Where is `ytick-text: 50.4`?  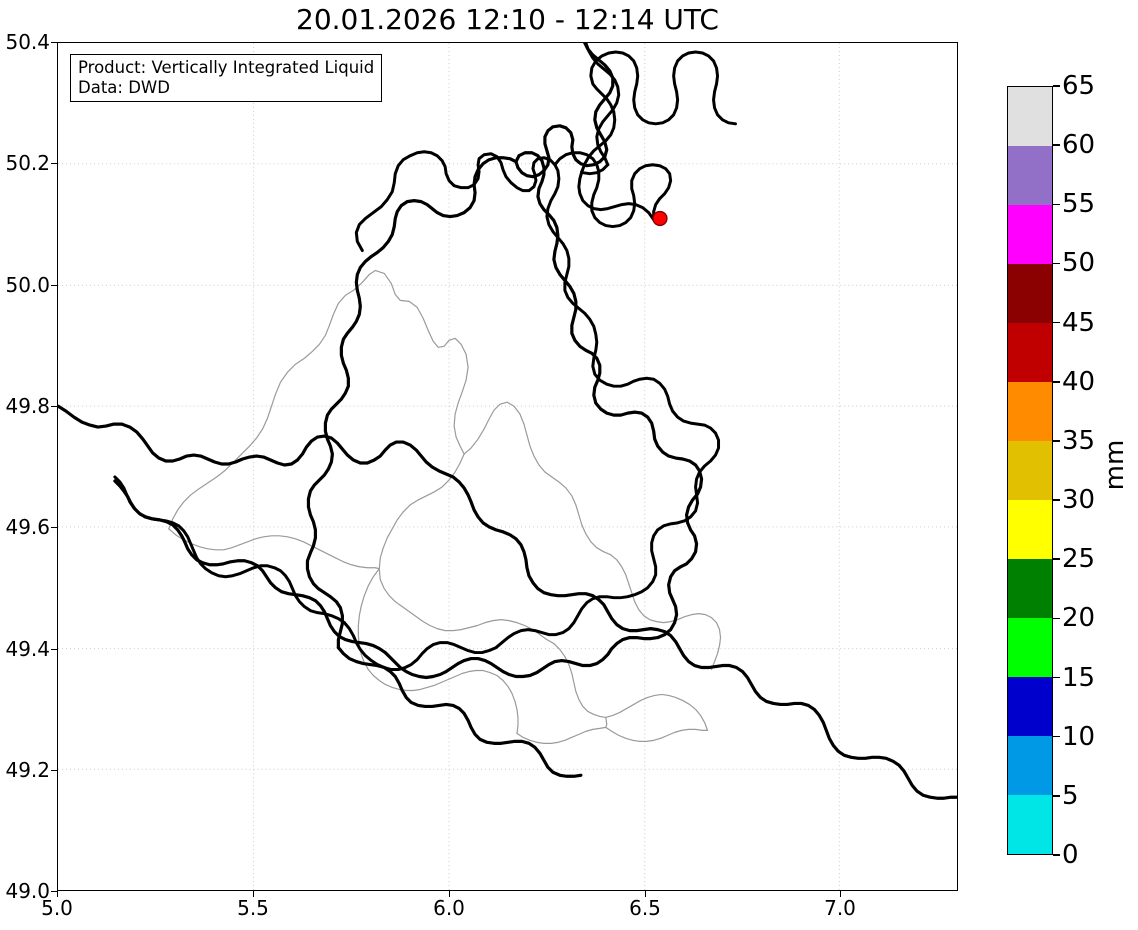
ytick-text: 50.4 is located at coordinates (27, 42).